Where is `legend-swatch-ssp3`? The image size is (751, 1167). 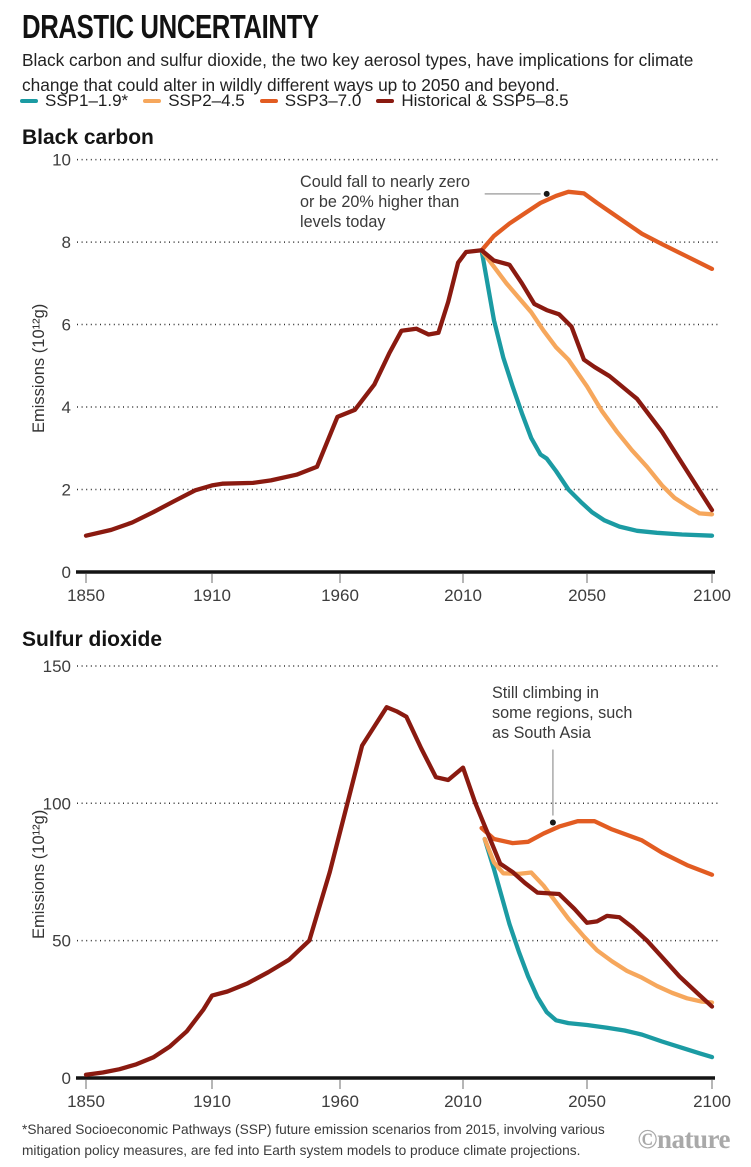
legend-swatch-ssp3 is located at coordinates (268, 101).